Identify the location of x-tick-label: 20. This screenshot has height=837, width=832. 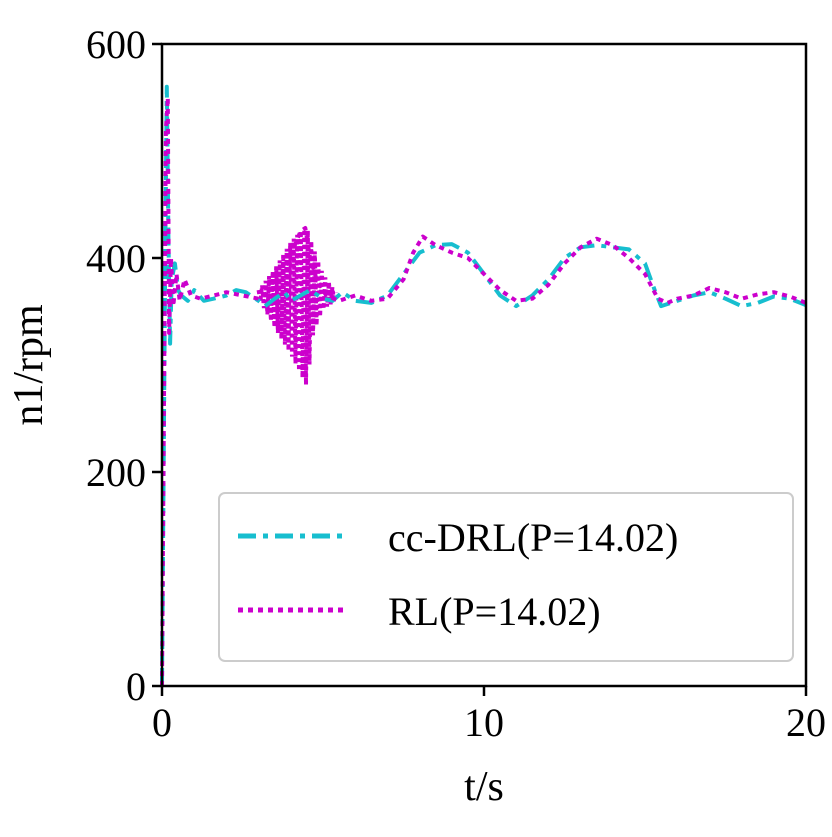
(806, 722).